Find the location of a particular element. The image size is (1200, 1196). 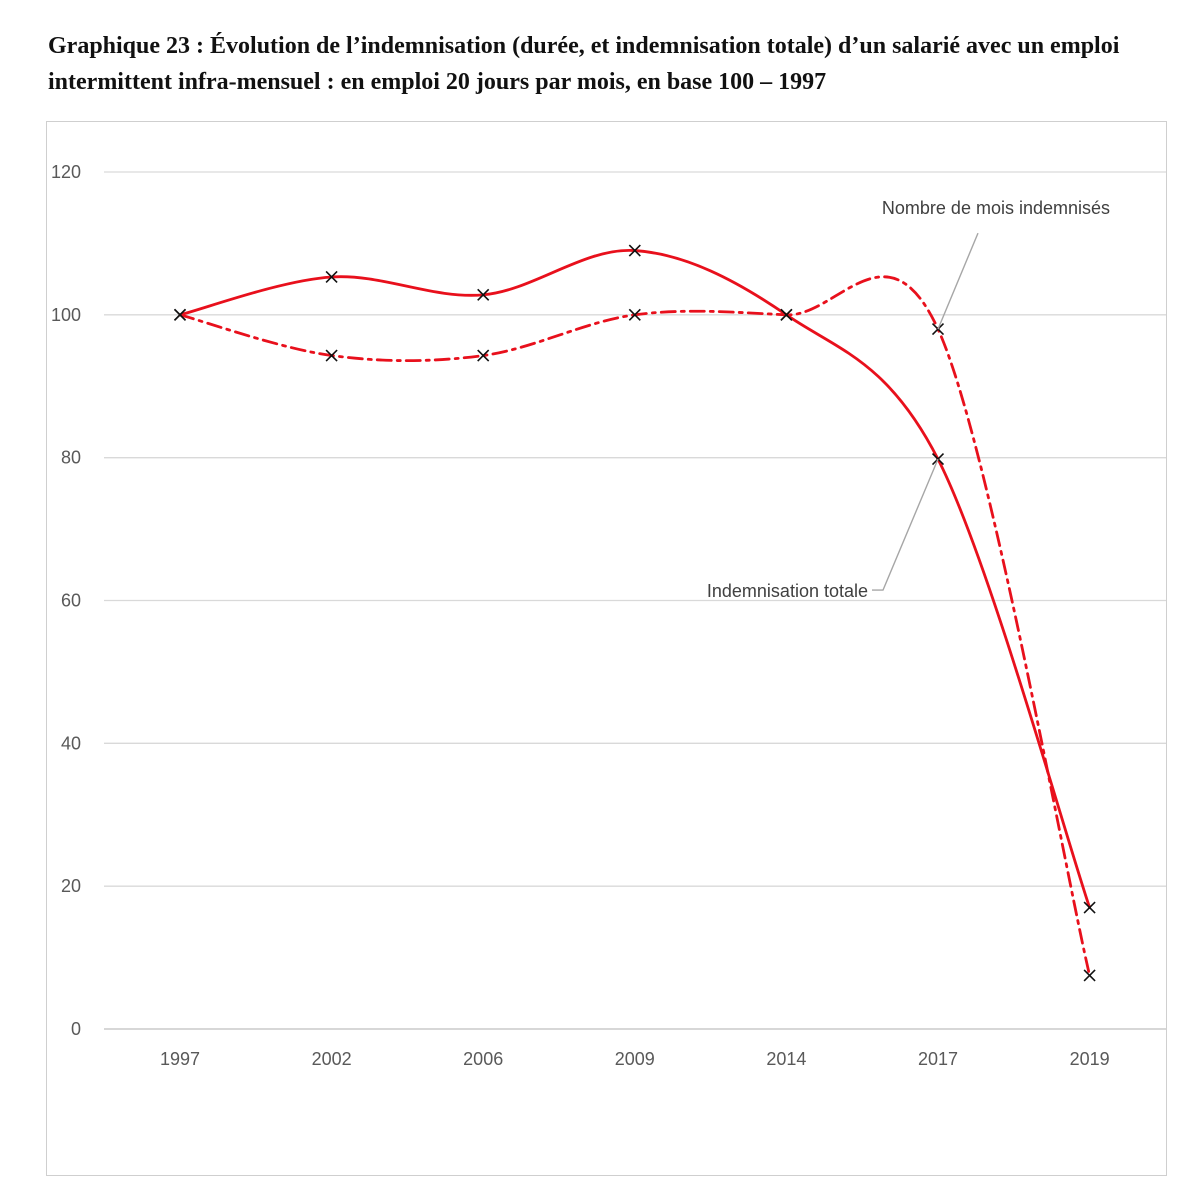

x-tick-label: 2009 is located at coordinates (635, 1059).